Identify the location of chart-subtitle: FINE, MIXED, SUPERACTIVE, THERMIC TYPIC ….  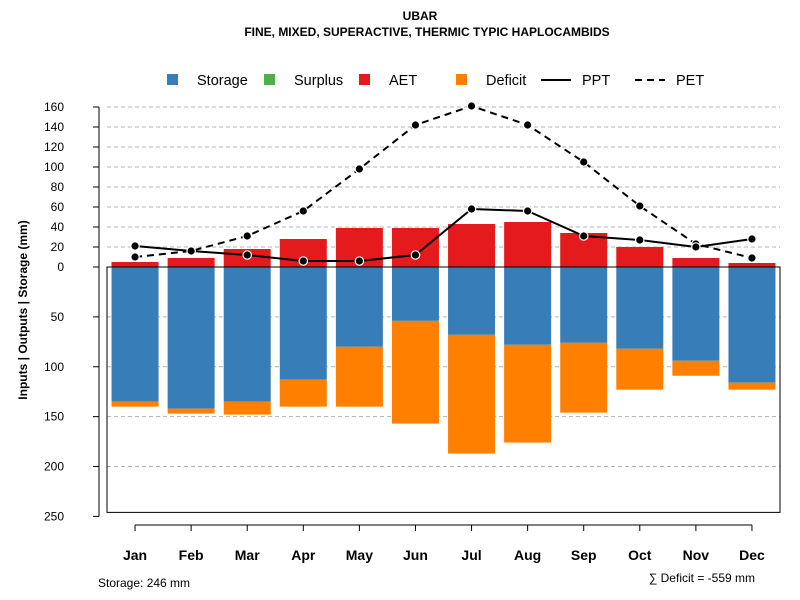
(426, 32).